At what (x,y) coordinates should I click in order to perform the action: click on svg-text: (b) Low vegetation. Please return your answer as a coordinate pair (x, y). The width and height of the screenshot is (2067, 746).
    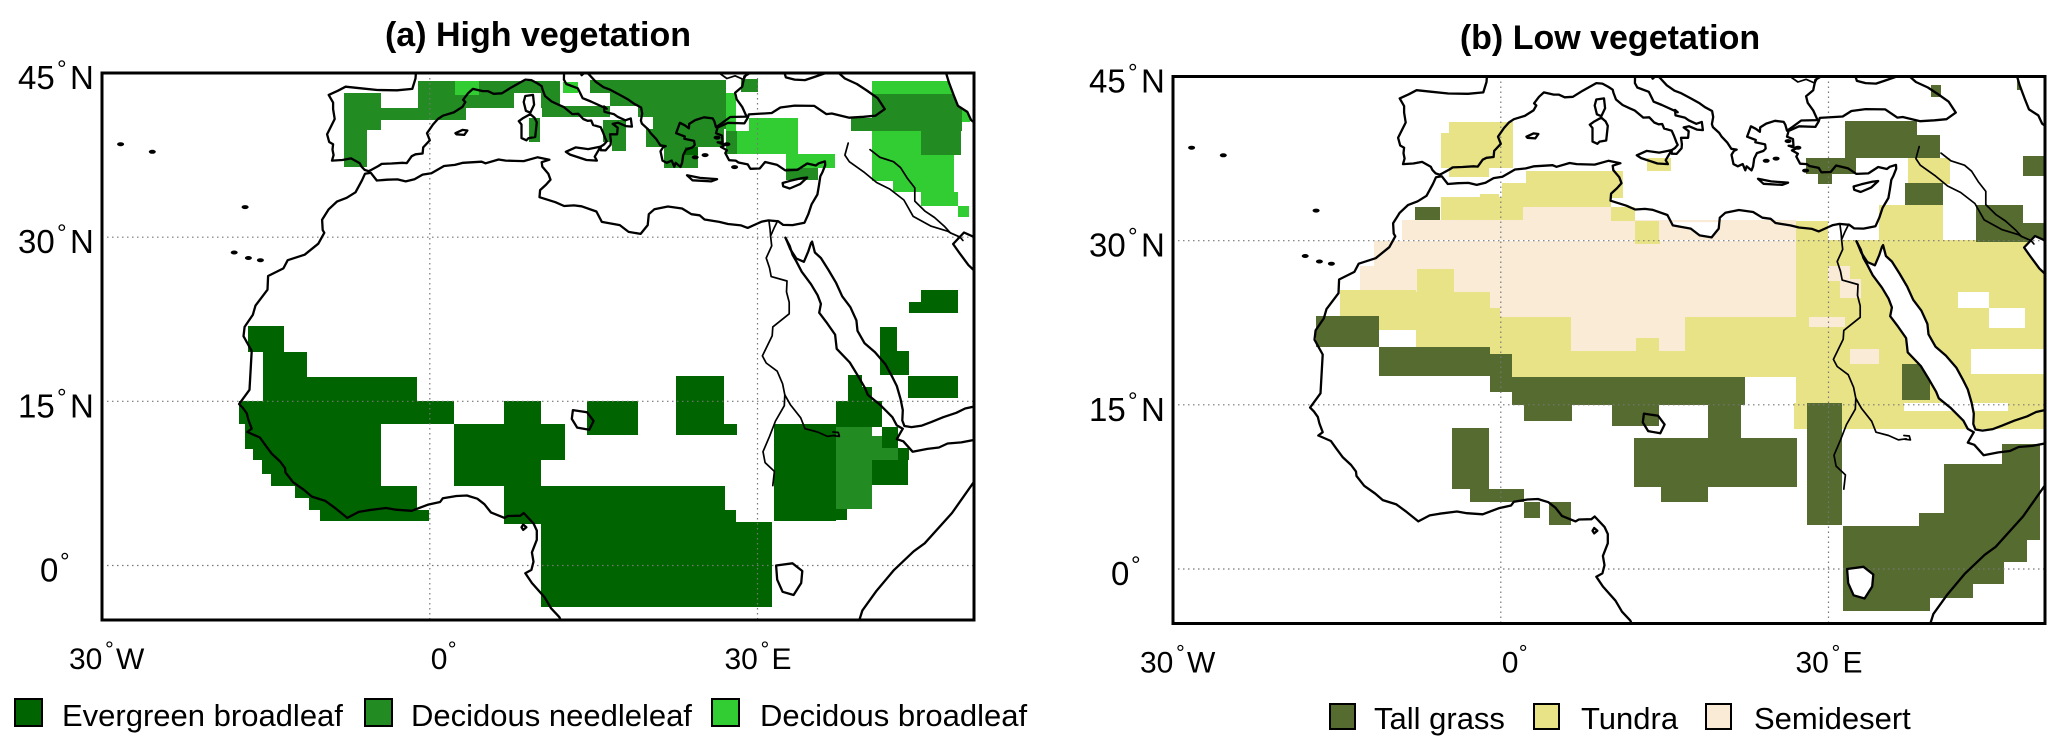
    Looking at the image, I should click on (1610, 38).